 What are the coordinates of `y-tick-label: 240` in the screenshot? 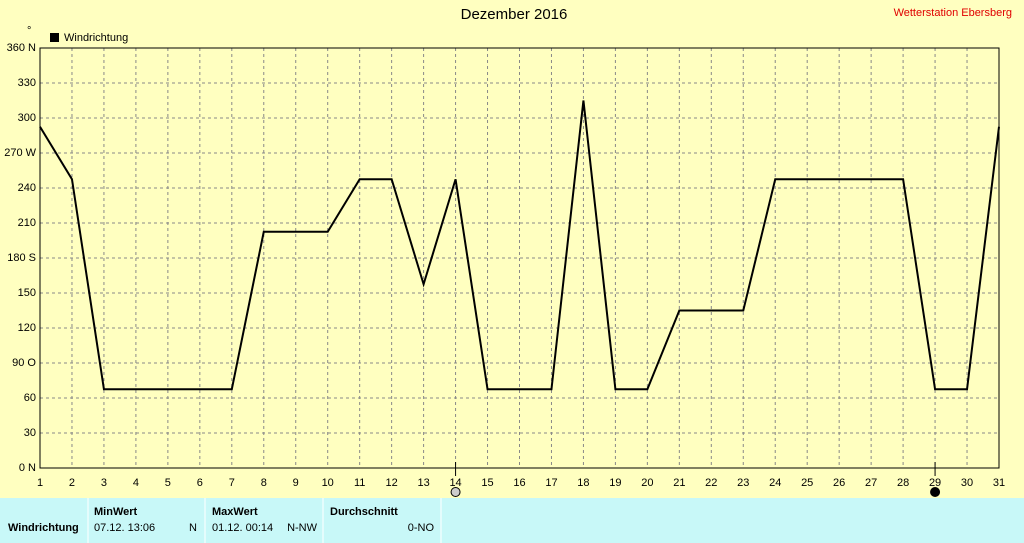 It's located at (27, 188).